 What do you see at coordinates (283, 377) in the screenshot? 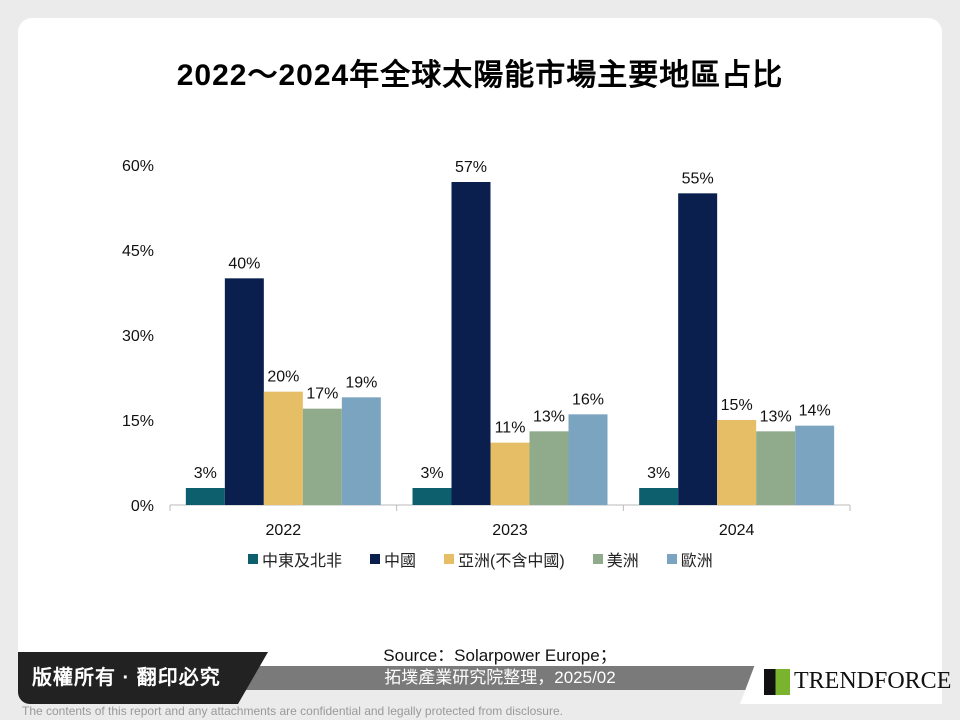
I see `data-label: 20%` at bounding box center [283, 377].